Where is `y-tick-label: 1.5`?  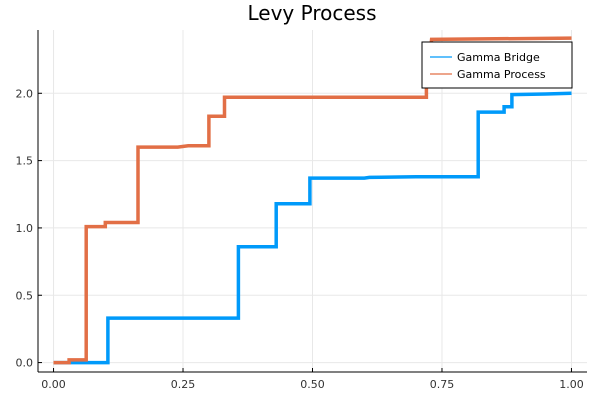
y-tick-label: 1.5 is located at coordinates (25, 161).